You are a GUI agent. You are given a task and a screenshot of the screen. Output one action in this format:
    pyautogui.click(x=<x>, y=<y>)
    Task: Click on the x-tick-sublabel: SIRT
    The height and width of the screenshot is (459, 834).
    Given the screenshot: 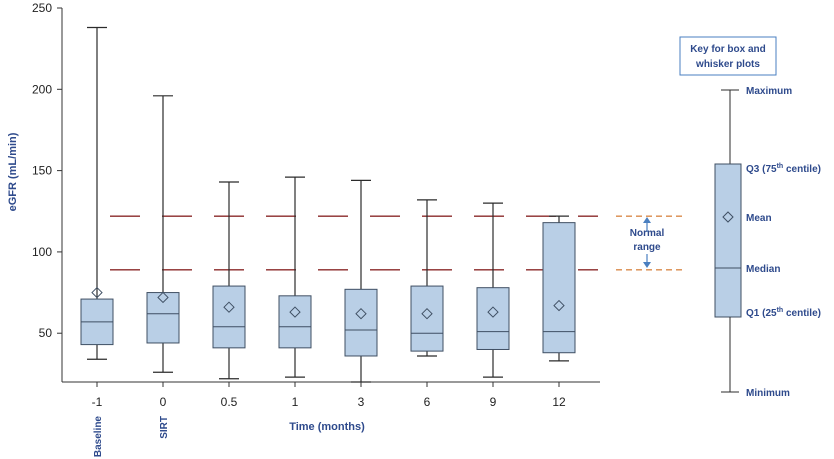 What is the action you would take?
    pyautogui.click(x=164, y=427)
    